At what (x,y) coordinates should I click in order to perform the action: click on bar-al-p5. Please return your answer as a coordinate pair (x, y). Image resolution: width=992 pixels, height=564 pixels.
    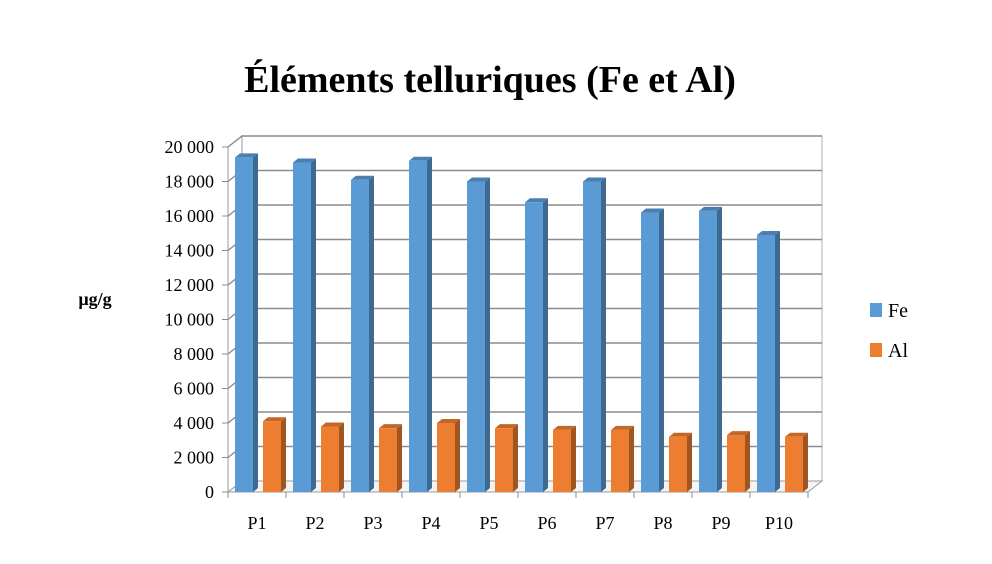
    Looking at the image, I should click on (506, 458).